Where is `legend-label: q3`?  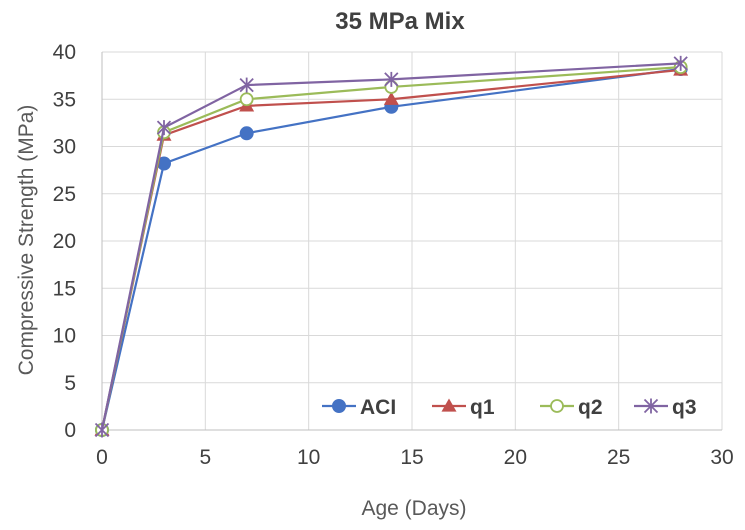 legend-label: q3 is located at coordinates (684, 407).